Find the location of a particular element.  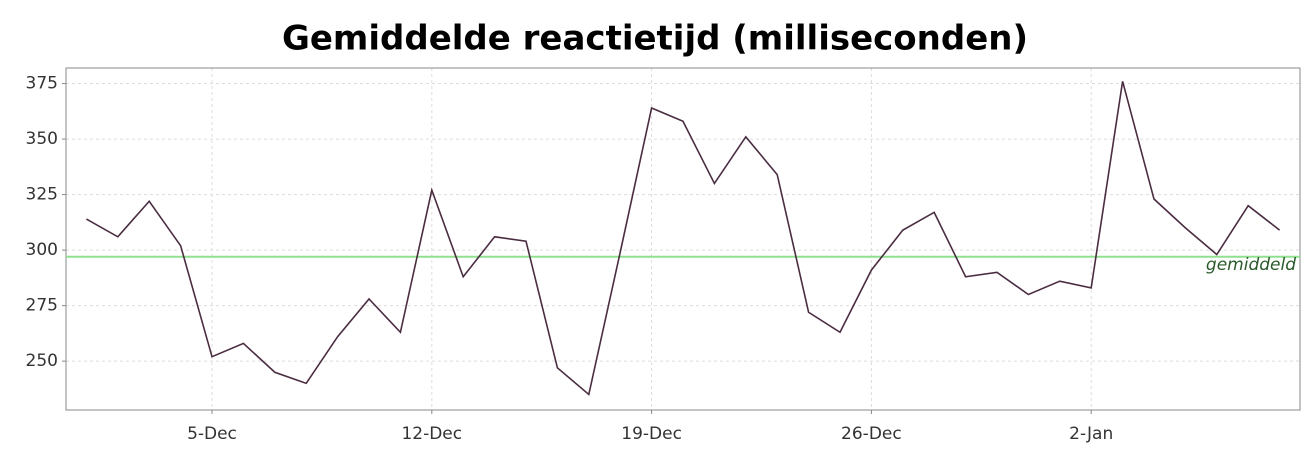

y-tick-label: 275 is located at coordinates (42, 306).